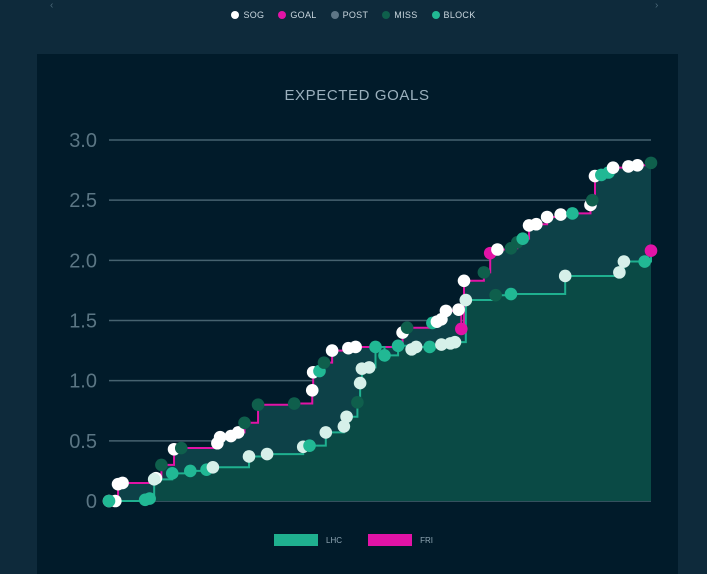 This screenshot has width=707, height=574. Describe the element at coordinates (303, 15) in the screenshot. I see `legend-label: GOAL` at that location.